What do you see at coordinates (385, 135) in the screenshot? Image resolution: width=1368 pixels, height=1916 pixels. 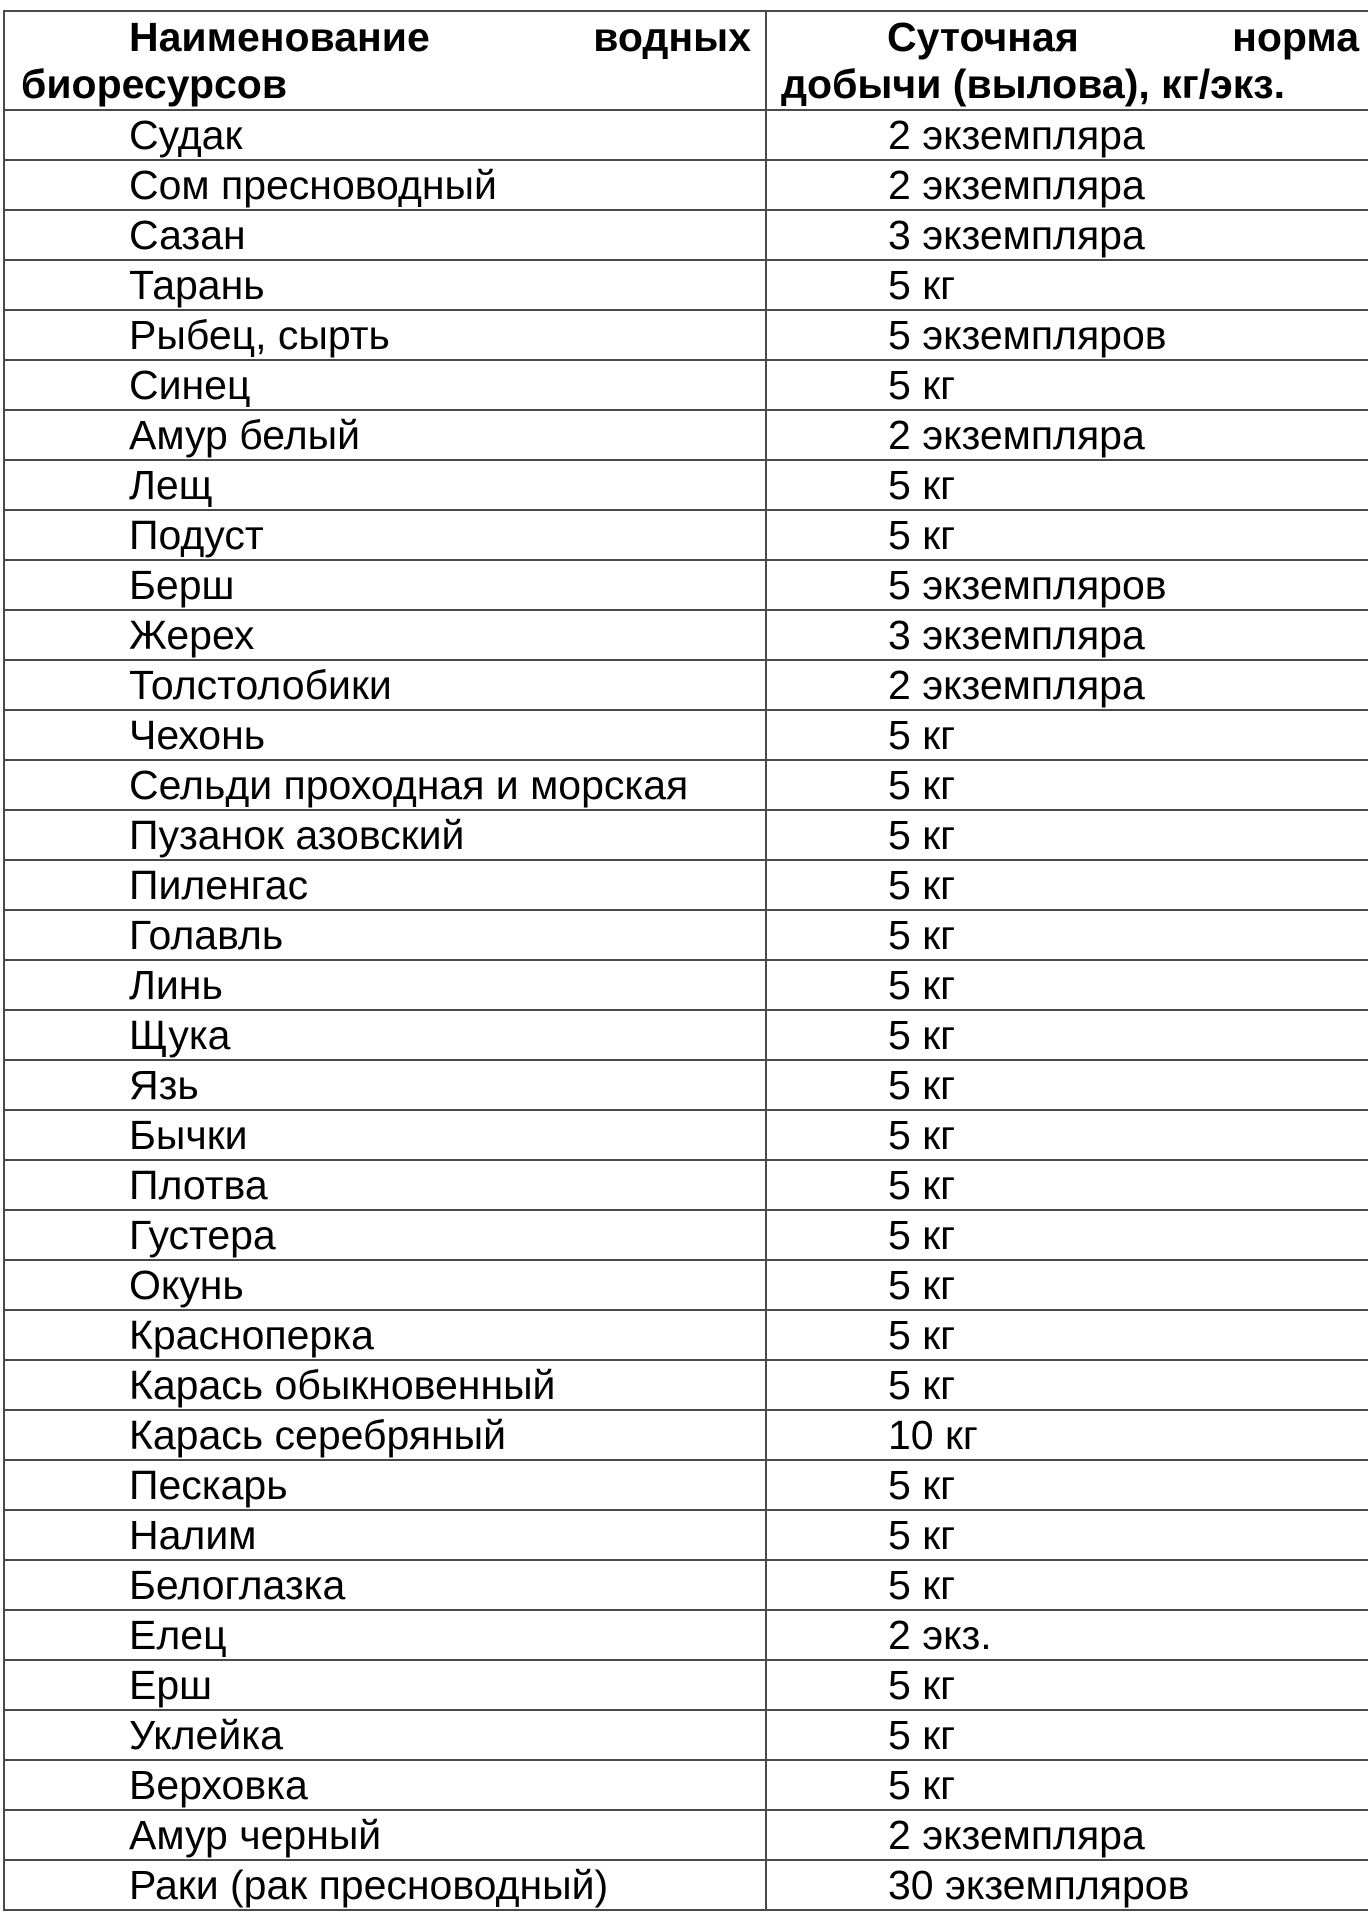 I see `species-cell: Судак` at bounding box center [385, 135].